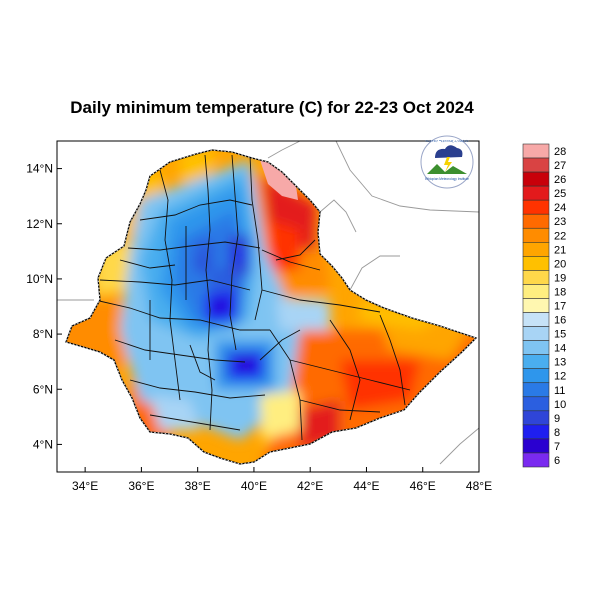 The width and height of the screenshot is (600, 600). I want to click on colorbar-label: 24, so click(560, 208).